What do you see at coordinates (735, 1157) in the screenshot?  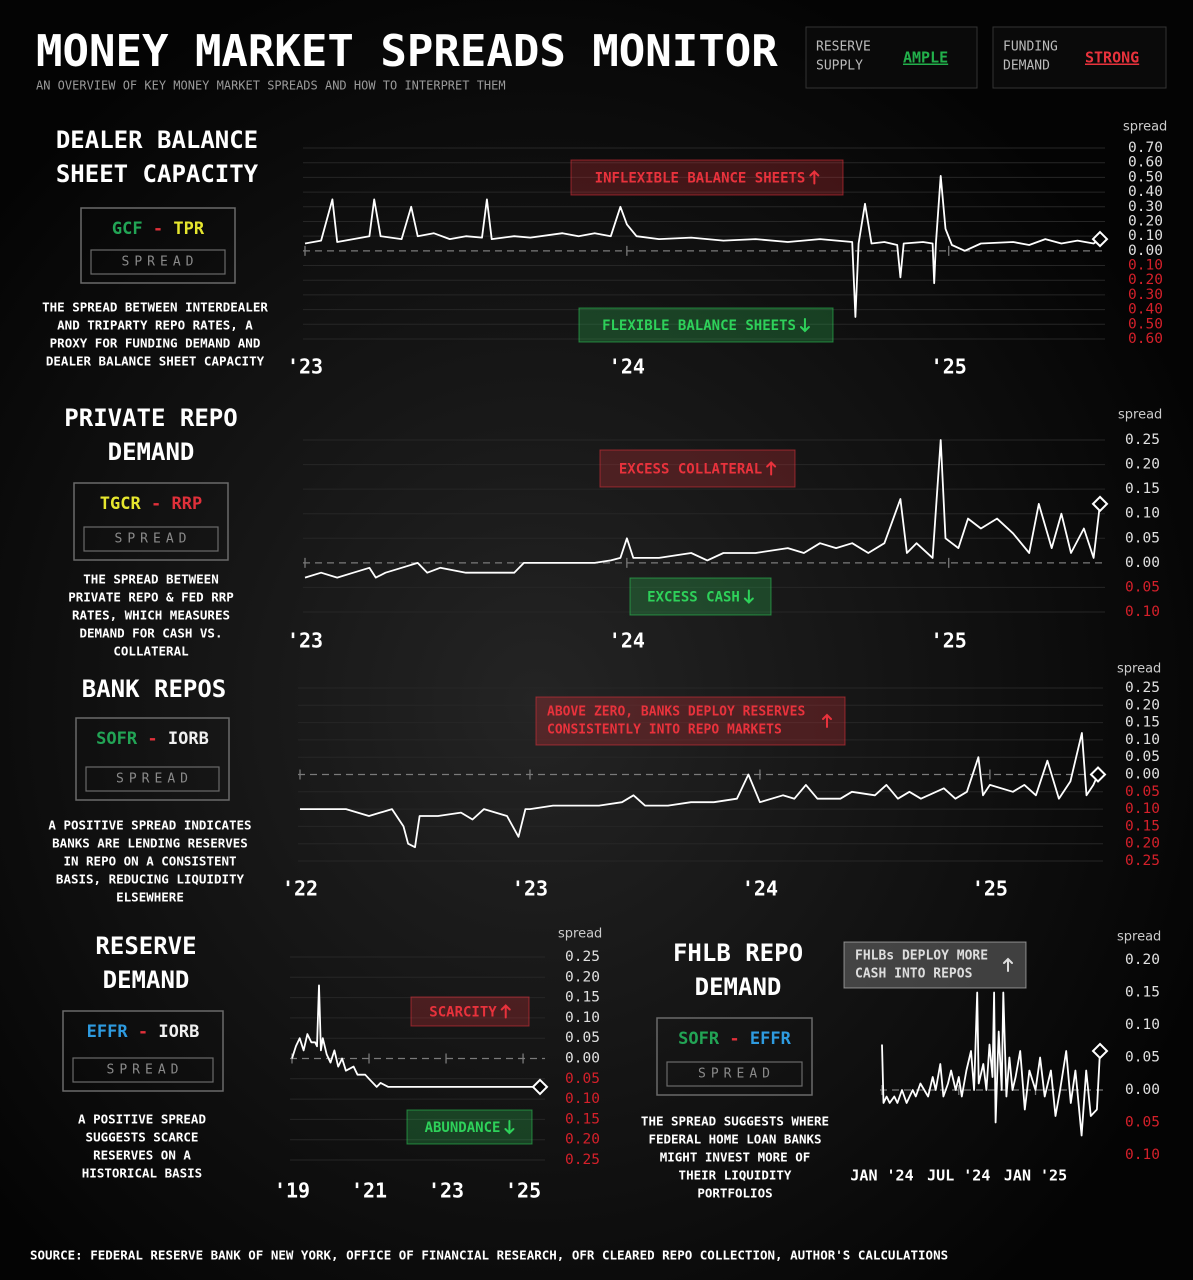 I see `description: MIGHT INVEST MORE OF` at bounding box center [735, 1157].